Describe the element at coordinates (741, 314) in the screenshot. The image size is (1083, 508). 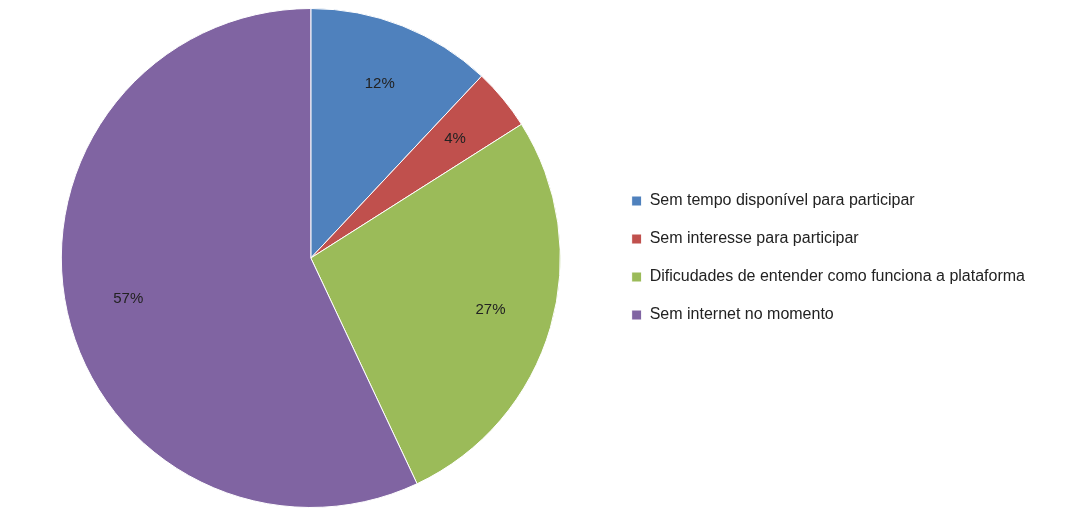
I see `legend-label: Sem internet no momento` at that location.